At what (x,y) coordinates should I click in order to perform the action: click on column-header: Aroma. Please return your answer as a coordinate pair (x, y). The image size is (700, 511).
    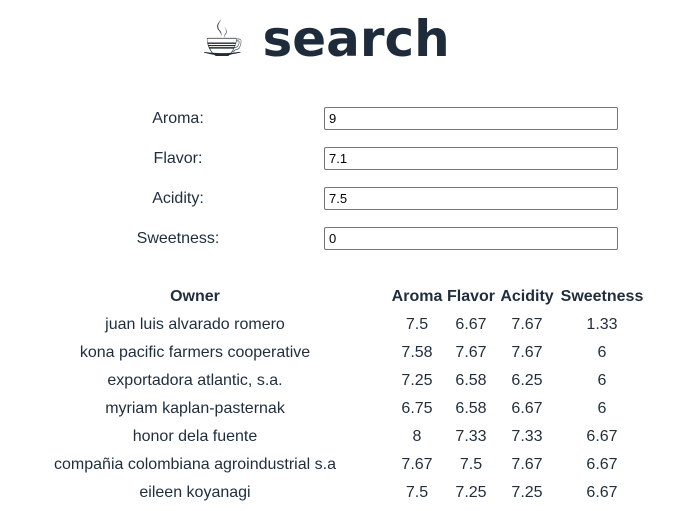
    Looking at the image, I should click on (417, 296).